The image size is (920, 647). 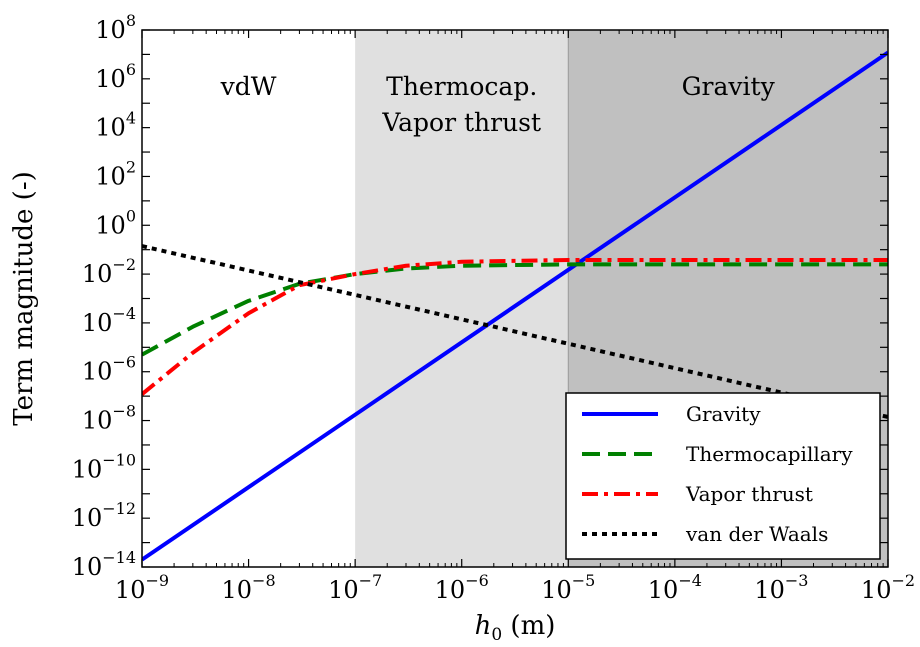 I want to click on y-tick-label: 10², so click(x=115, y=173).